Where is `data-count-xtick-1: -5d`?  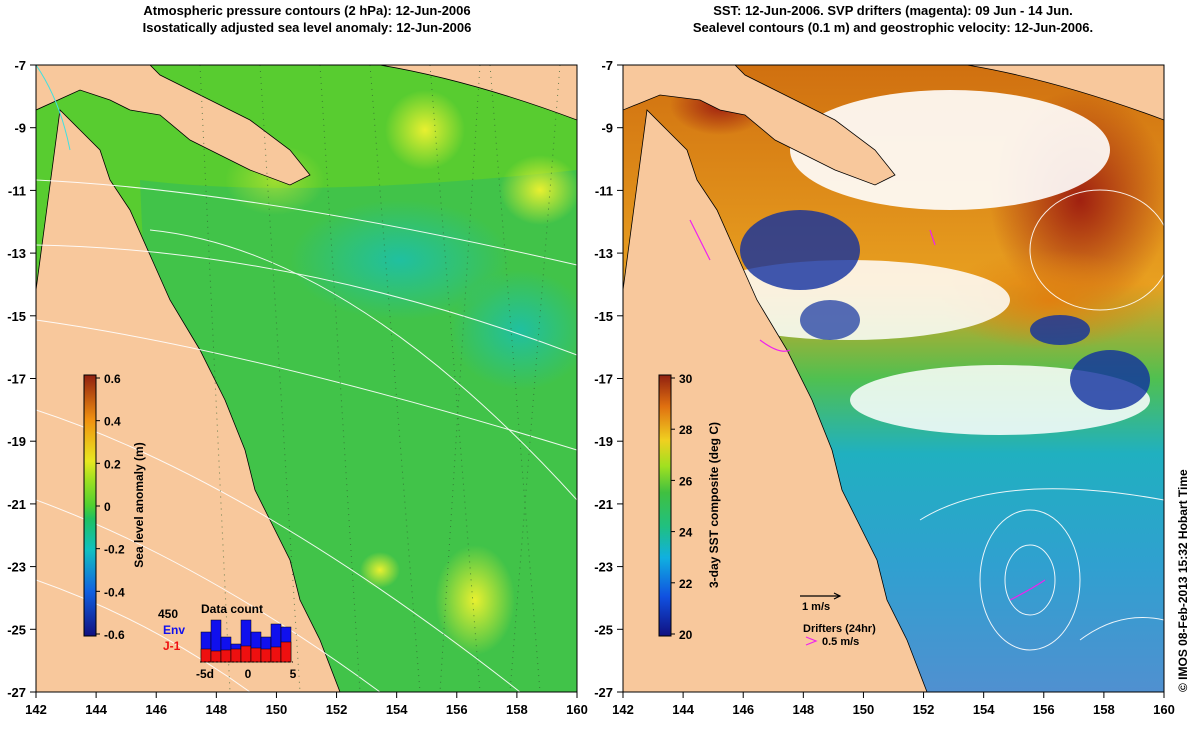
data-count-xtick-1: -5d is located at coordinates (205, 674).